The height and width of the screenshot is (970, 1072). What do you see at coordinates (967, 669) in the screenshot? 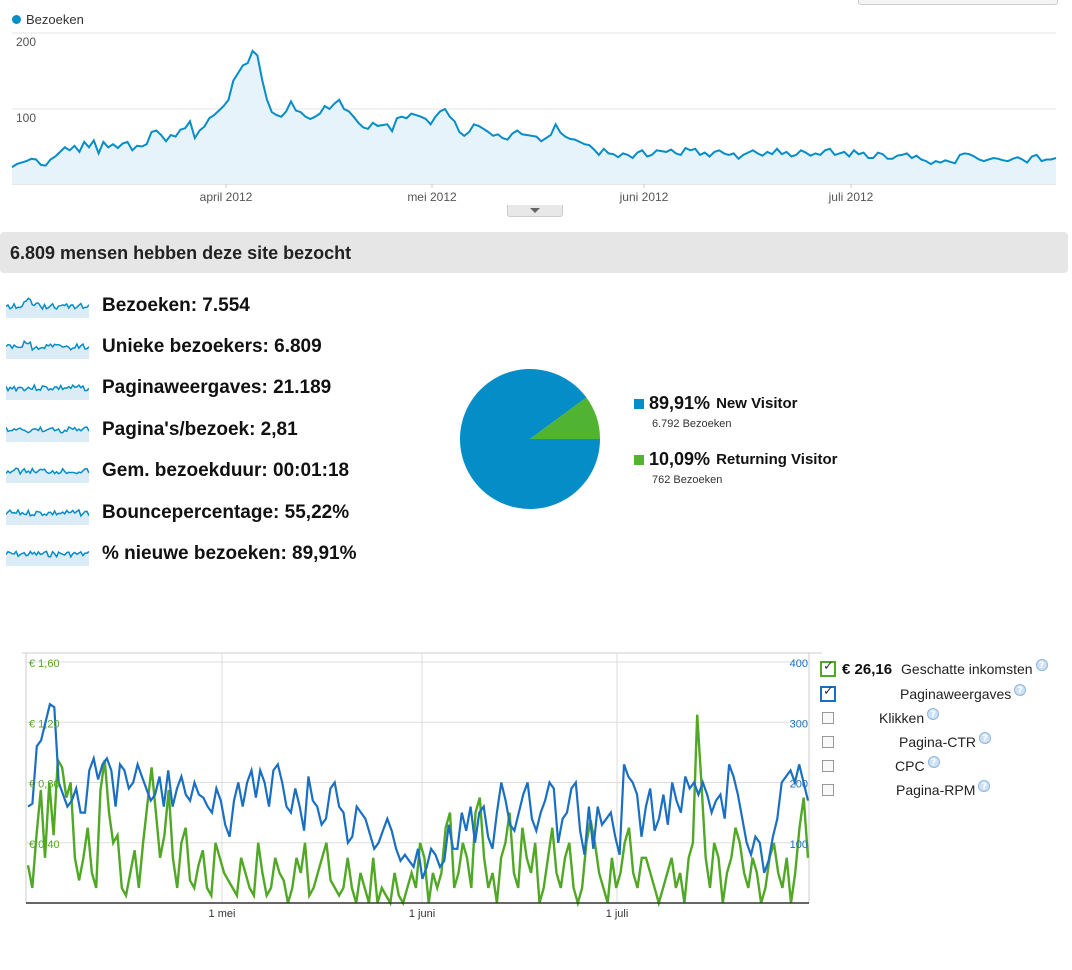
I see `legend-label: Geschatte inkomsten` at bounding box center [967, 669].